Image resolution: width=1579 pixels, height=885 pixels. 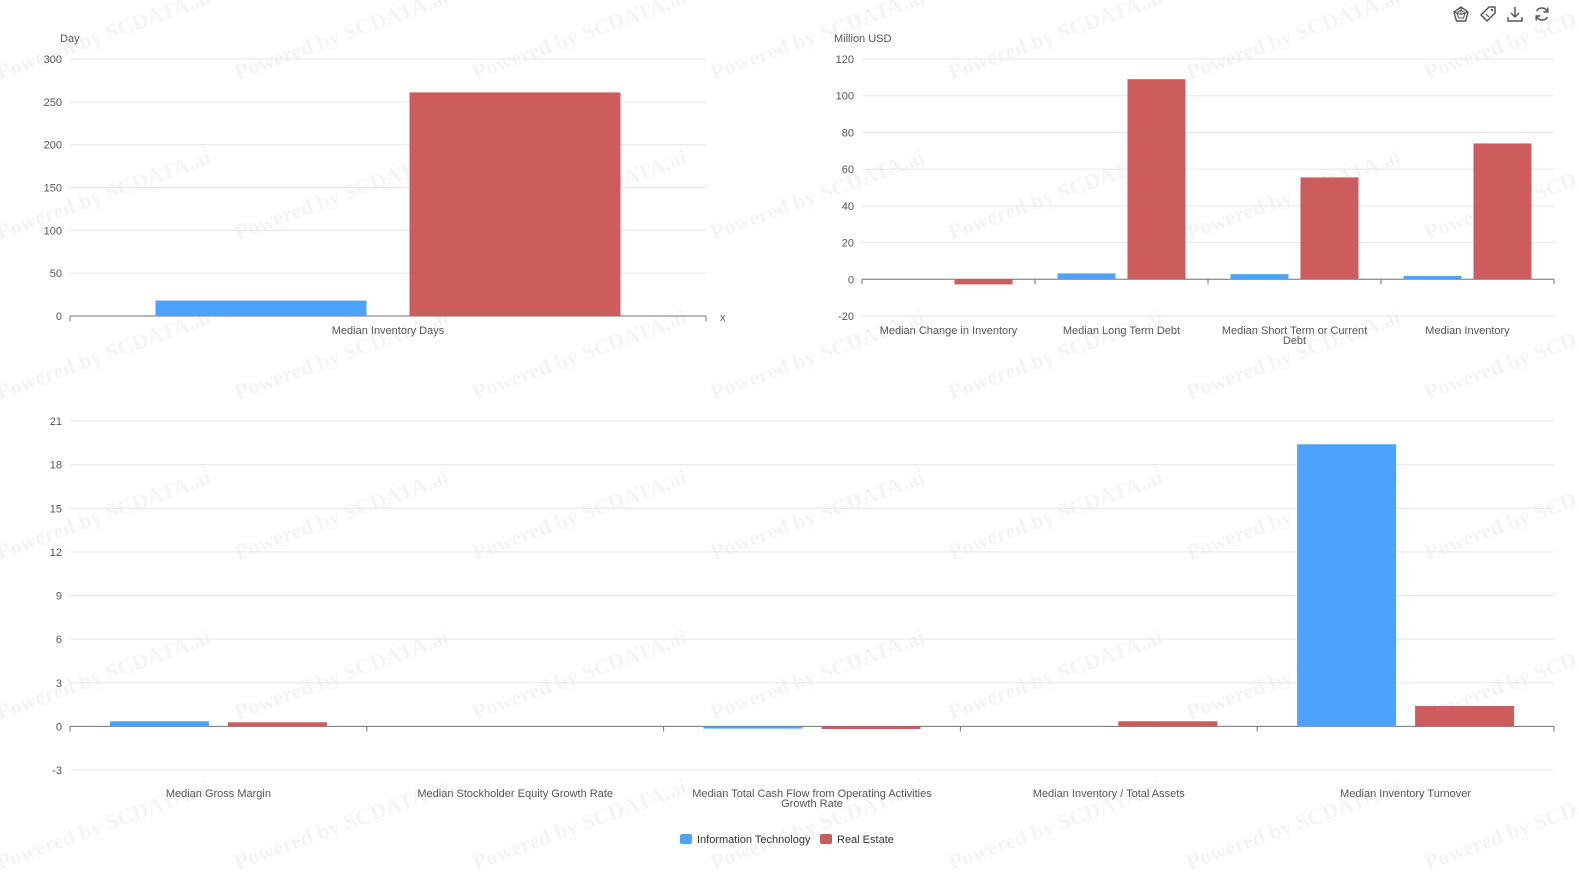 I want to click on x-category-label-line: Median Inventory Days, so click(x=388, y=331).